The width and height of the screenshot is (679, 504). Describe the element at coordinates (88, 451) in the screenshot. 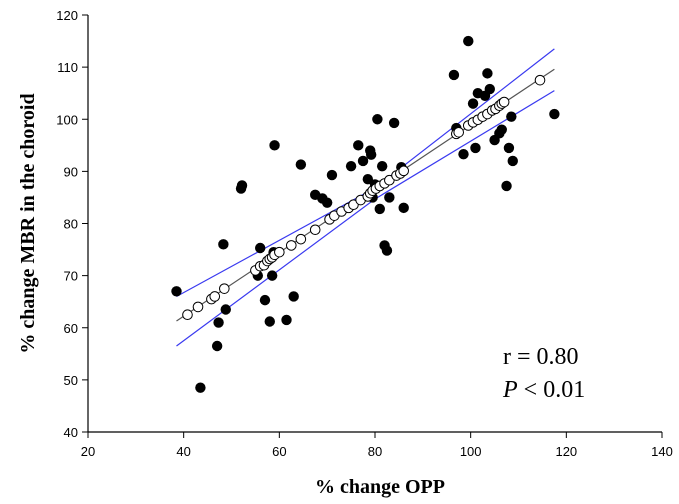

I see `x-tick-label: 20` at that location.